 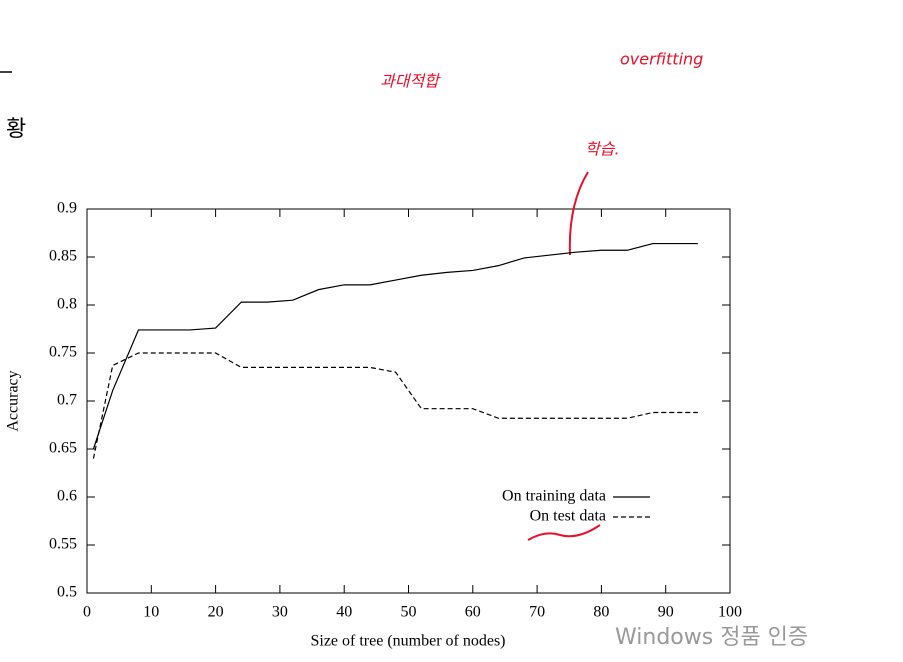 What do you see at coordinates (16, 129) in the screenshot?
I see `page-fragment: 황` at bounding box center [16, 129].